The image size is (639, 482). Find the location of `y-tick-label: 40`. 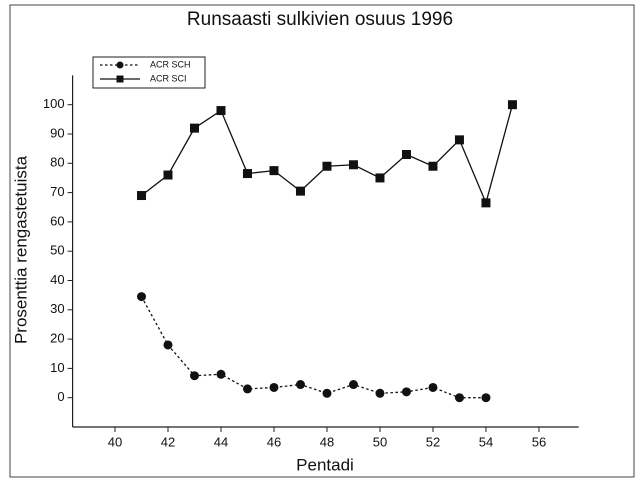

y-tick-label: 40 is located at coordinates (57, 279).